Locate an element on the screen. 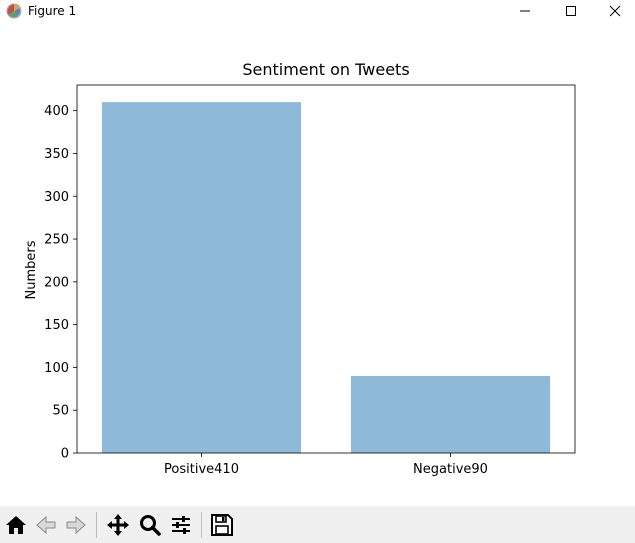  configure-subplots-button is located at coordinates (181, 525).